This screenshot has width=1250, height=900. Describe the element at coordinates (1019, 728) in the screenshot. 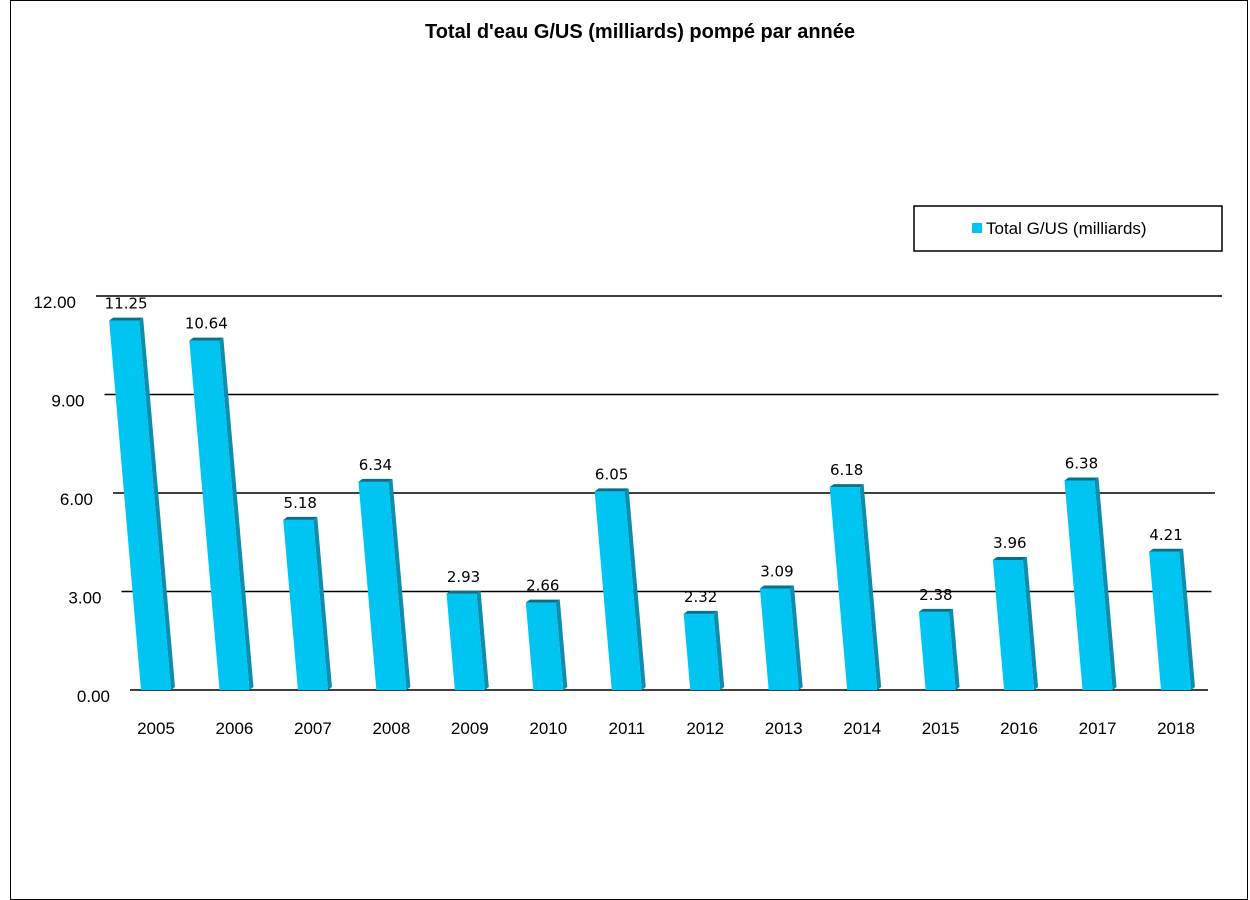

I see `x-tick-label: 2016` at that location.